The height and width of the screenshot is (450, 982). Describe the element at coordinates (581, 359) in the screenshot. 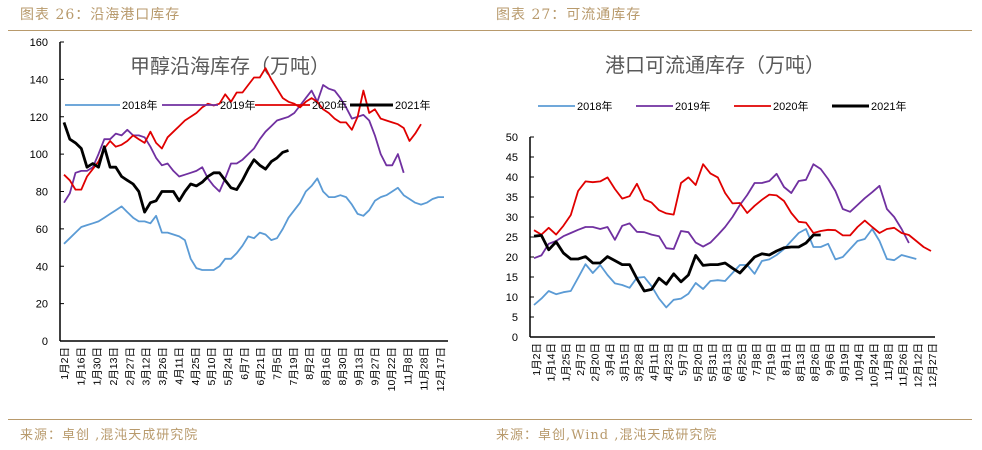

I see `x-tick-label: 2月7日` at that location.